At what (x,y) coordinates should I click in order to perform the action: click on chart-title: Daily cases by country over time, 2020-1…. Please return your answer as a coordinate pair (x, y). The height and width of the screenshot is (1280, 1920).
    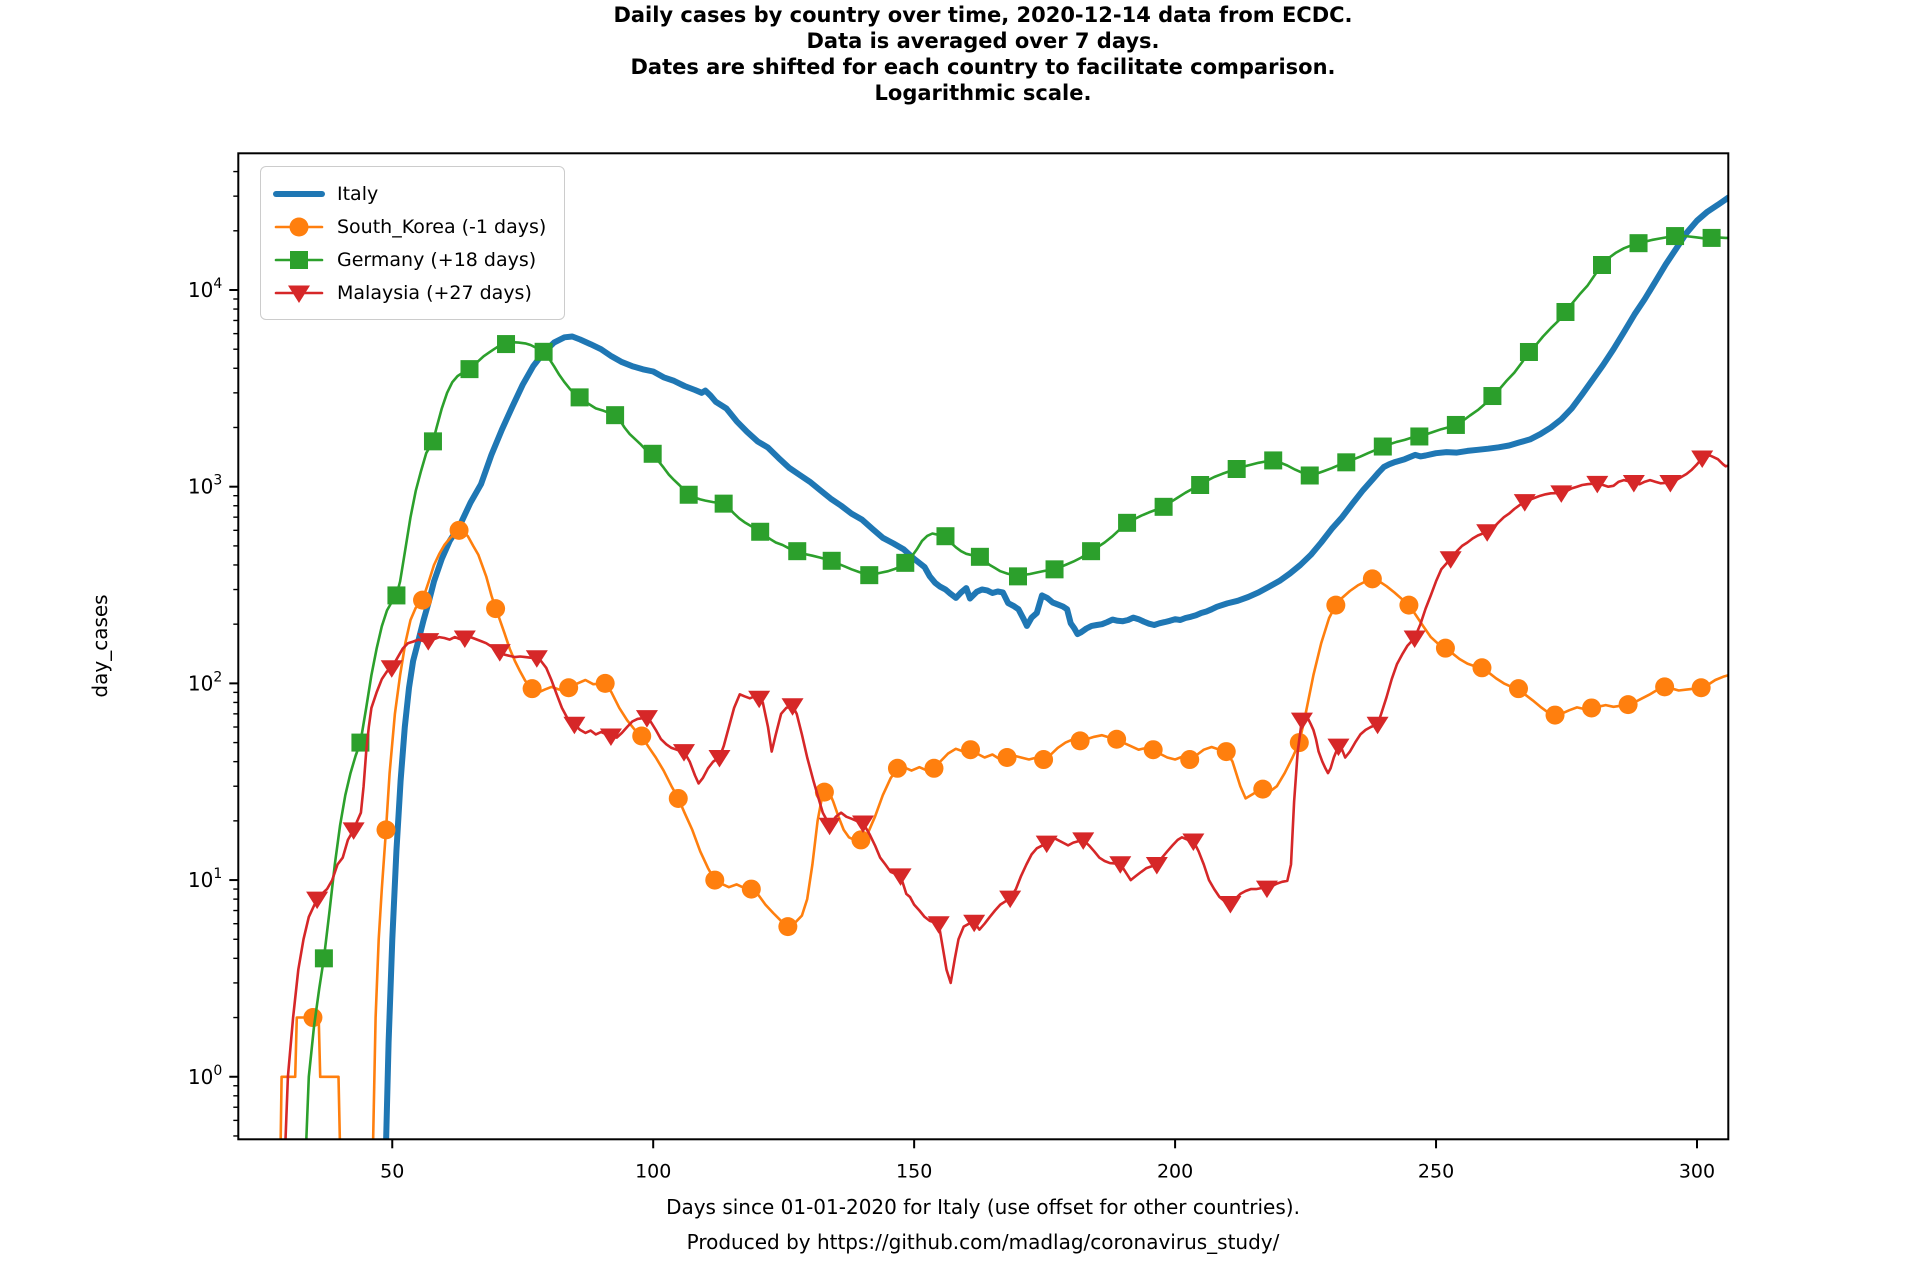
    Looking at the image, I should click on (983, 54).